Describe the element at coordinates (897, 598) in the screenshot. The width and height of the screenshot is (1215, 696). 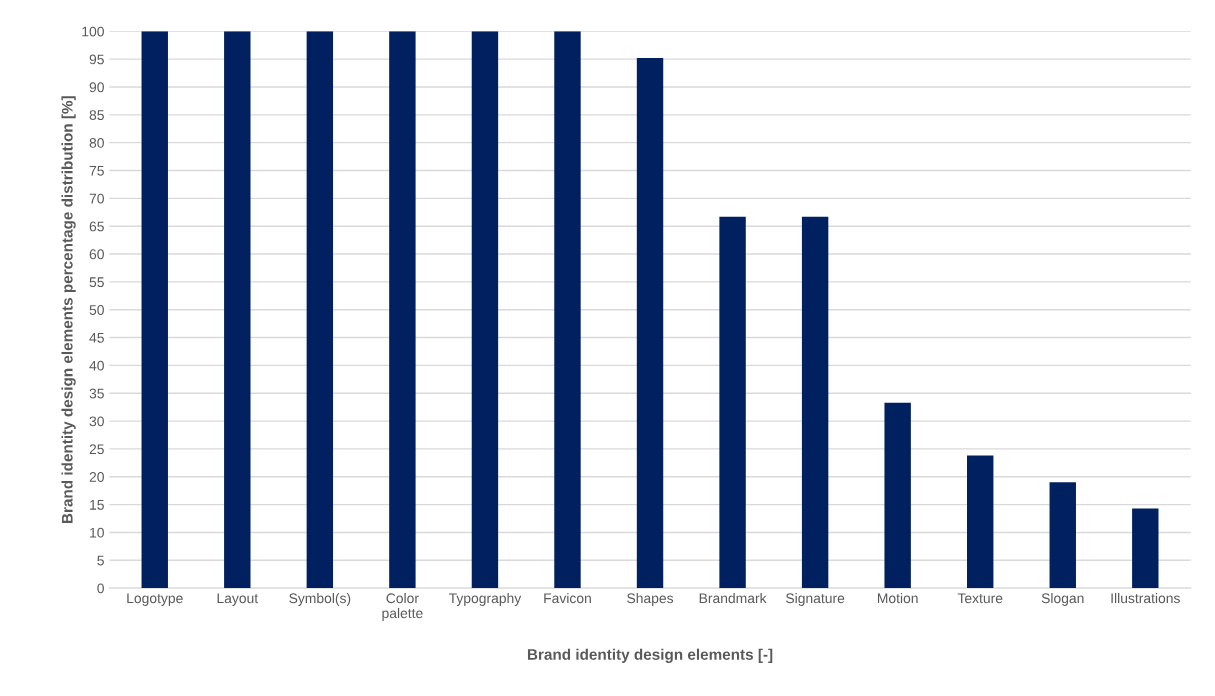
I see `x-tick-label: Motion` at that location.